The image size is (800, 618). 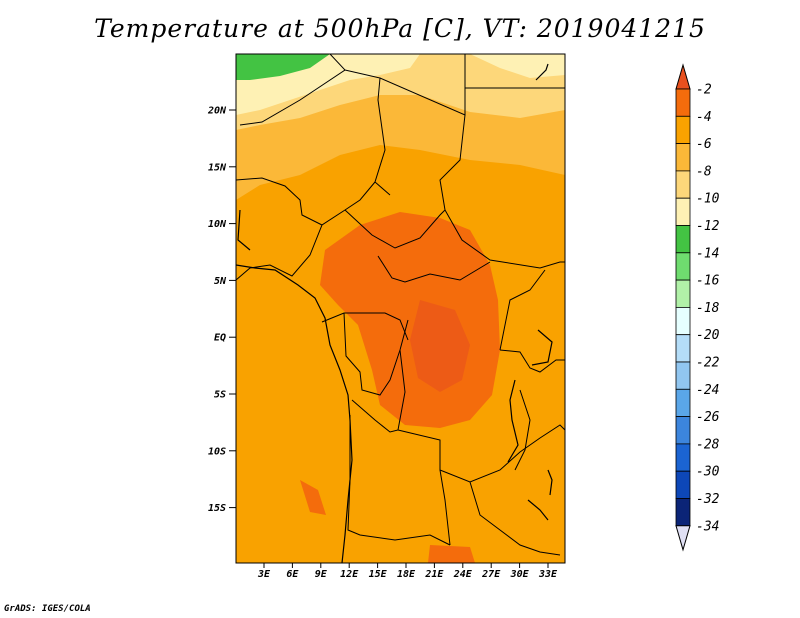 What do you see at coordinates (708, 335) in the screenshot?
I see `colorbar-label: -20` at bounding box center [708, 335].